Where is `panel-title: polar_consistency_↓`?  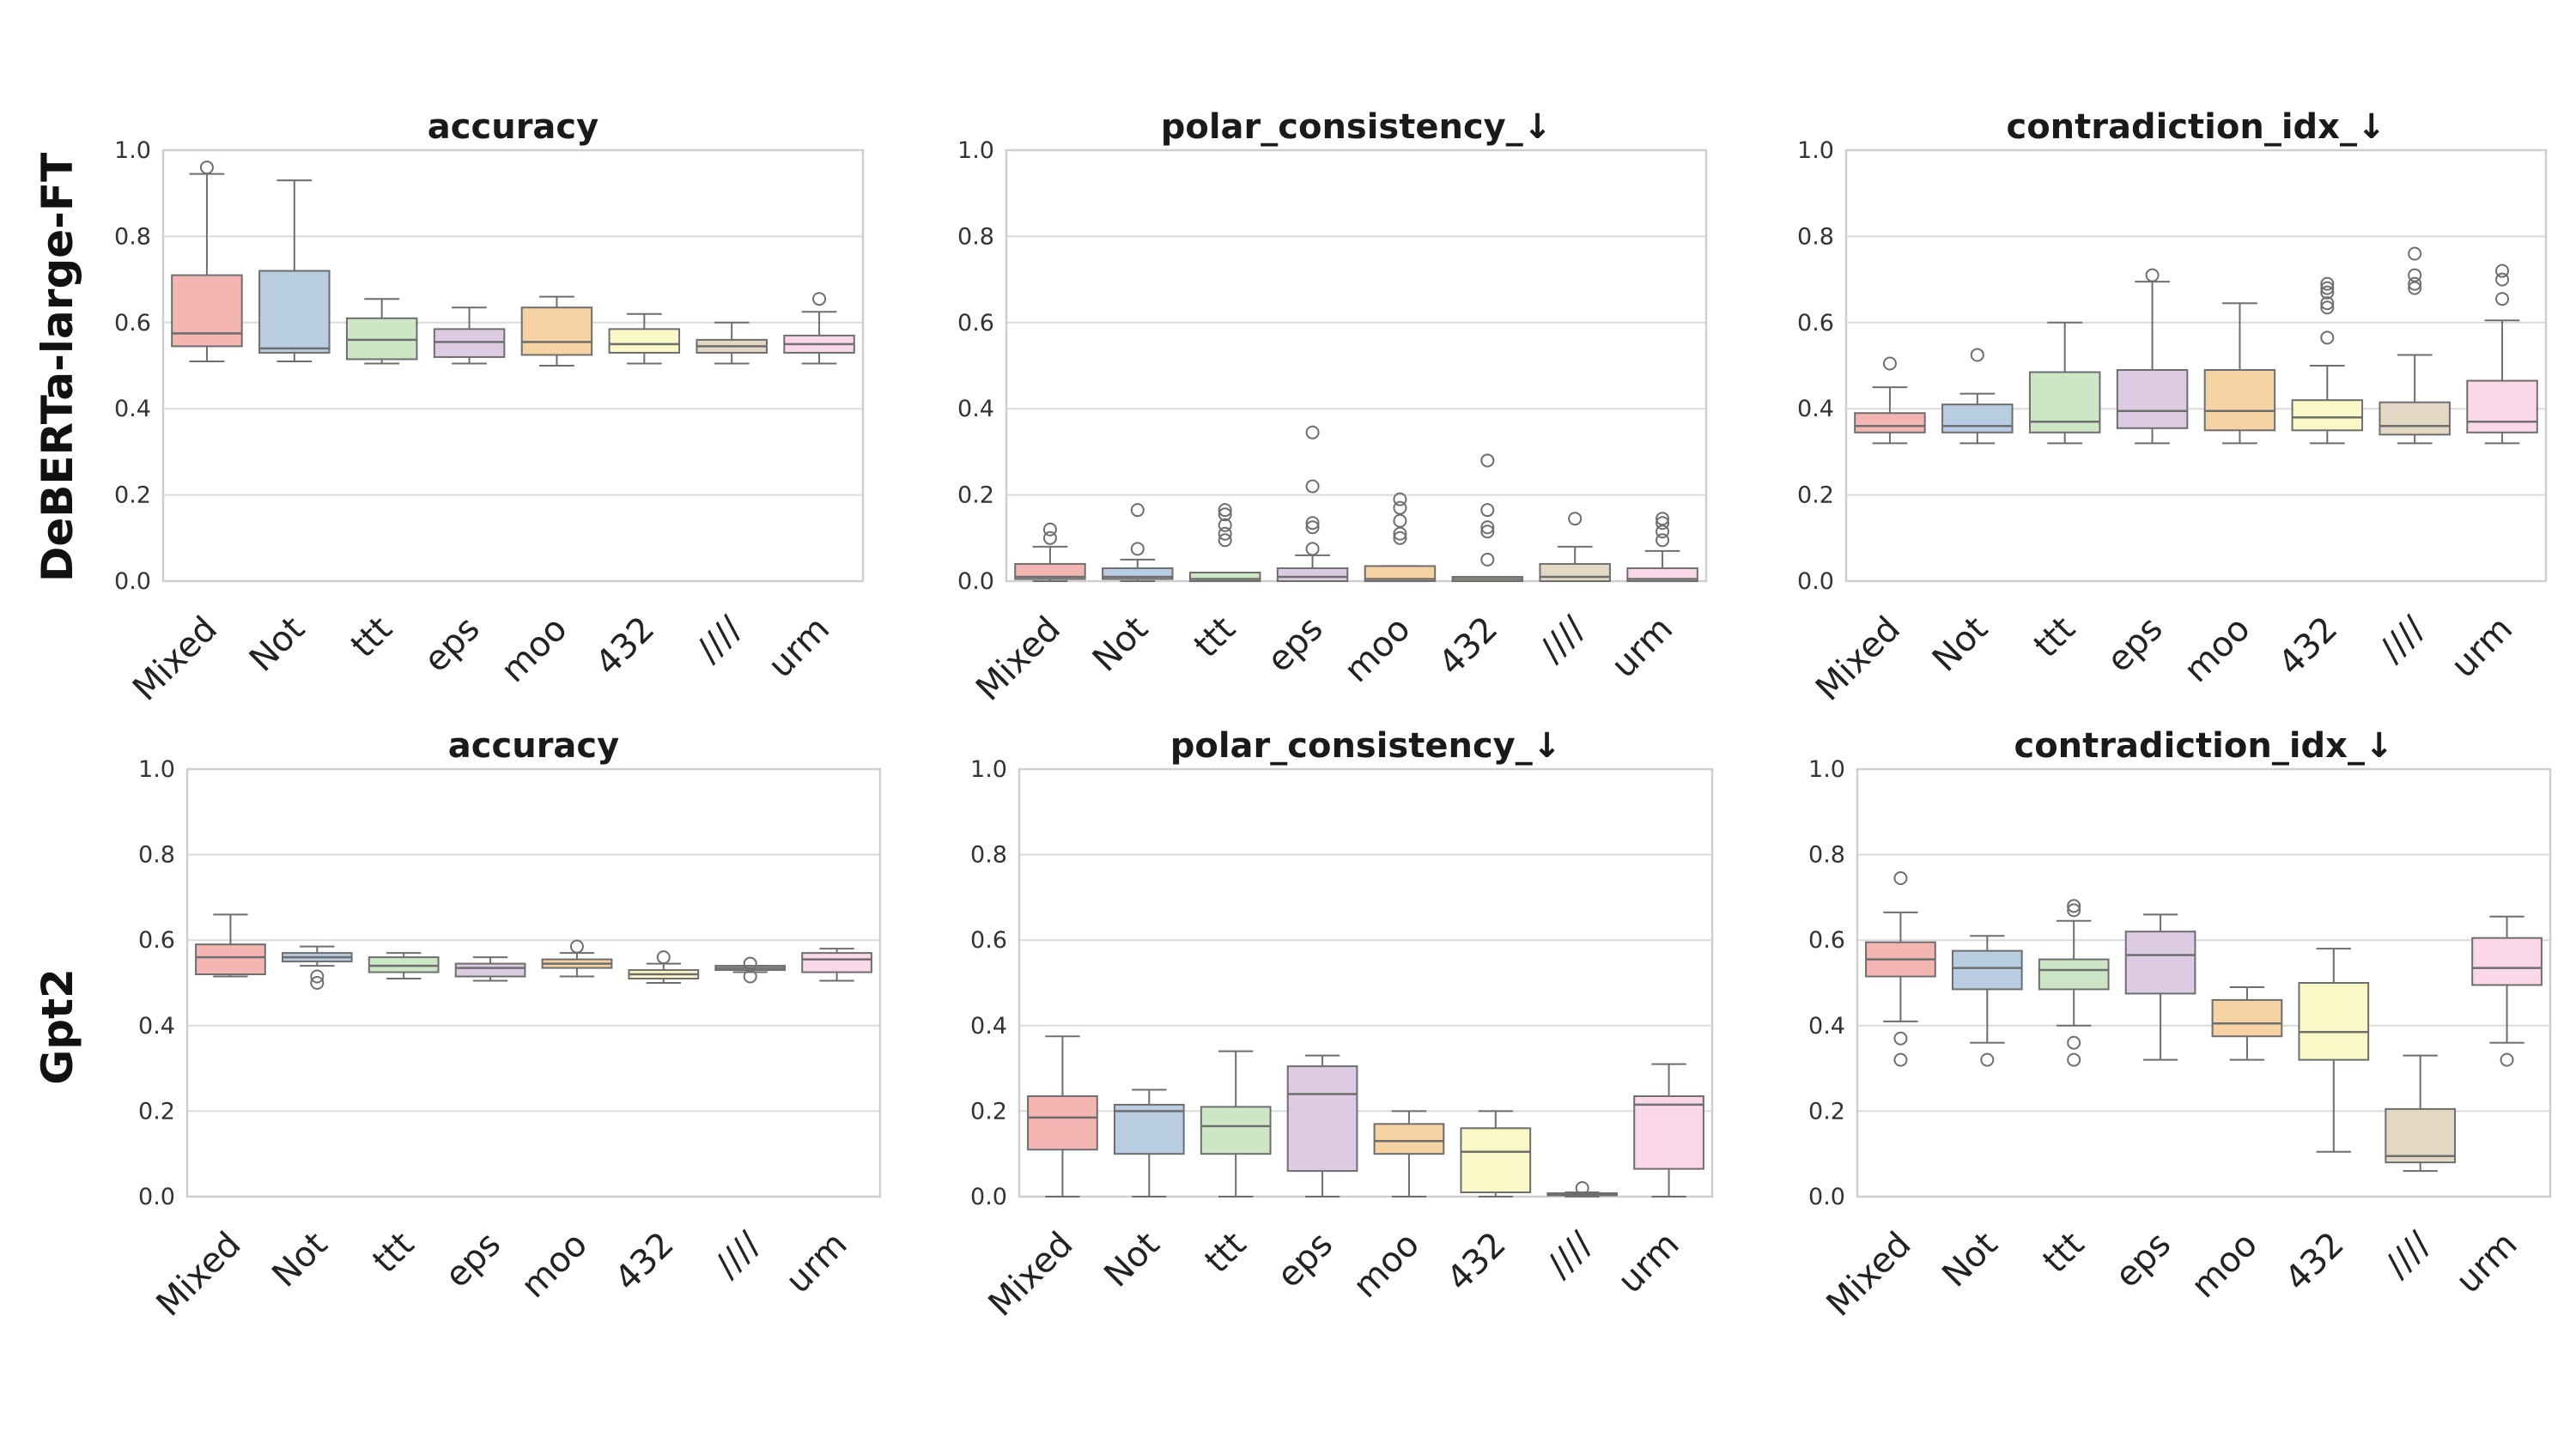
panel-title: polar_consistency_↓ is located at coordinates (1366, 746).